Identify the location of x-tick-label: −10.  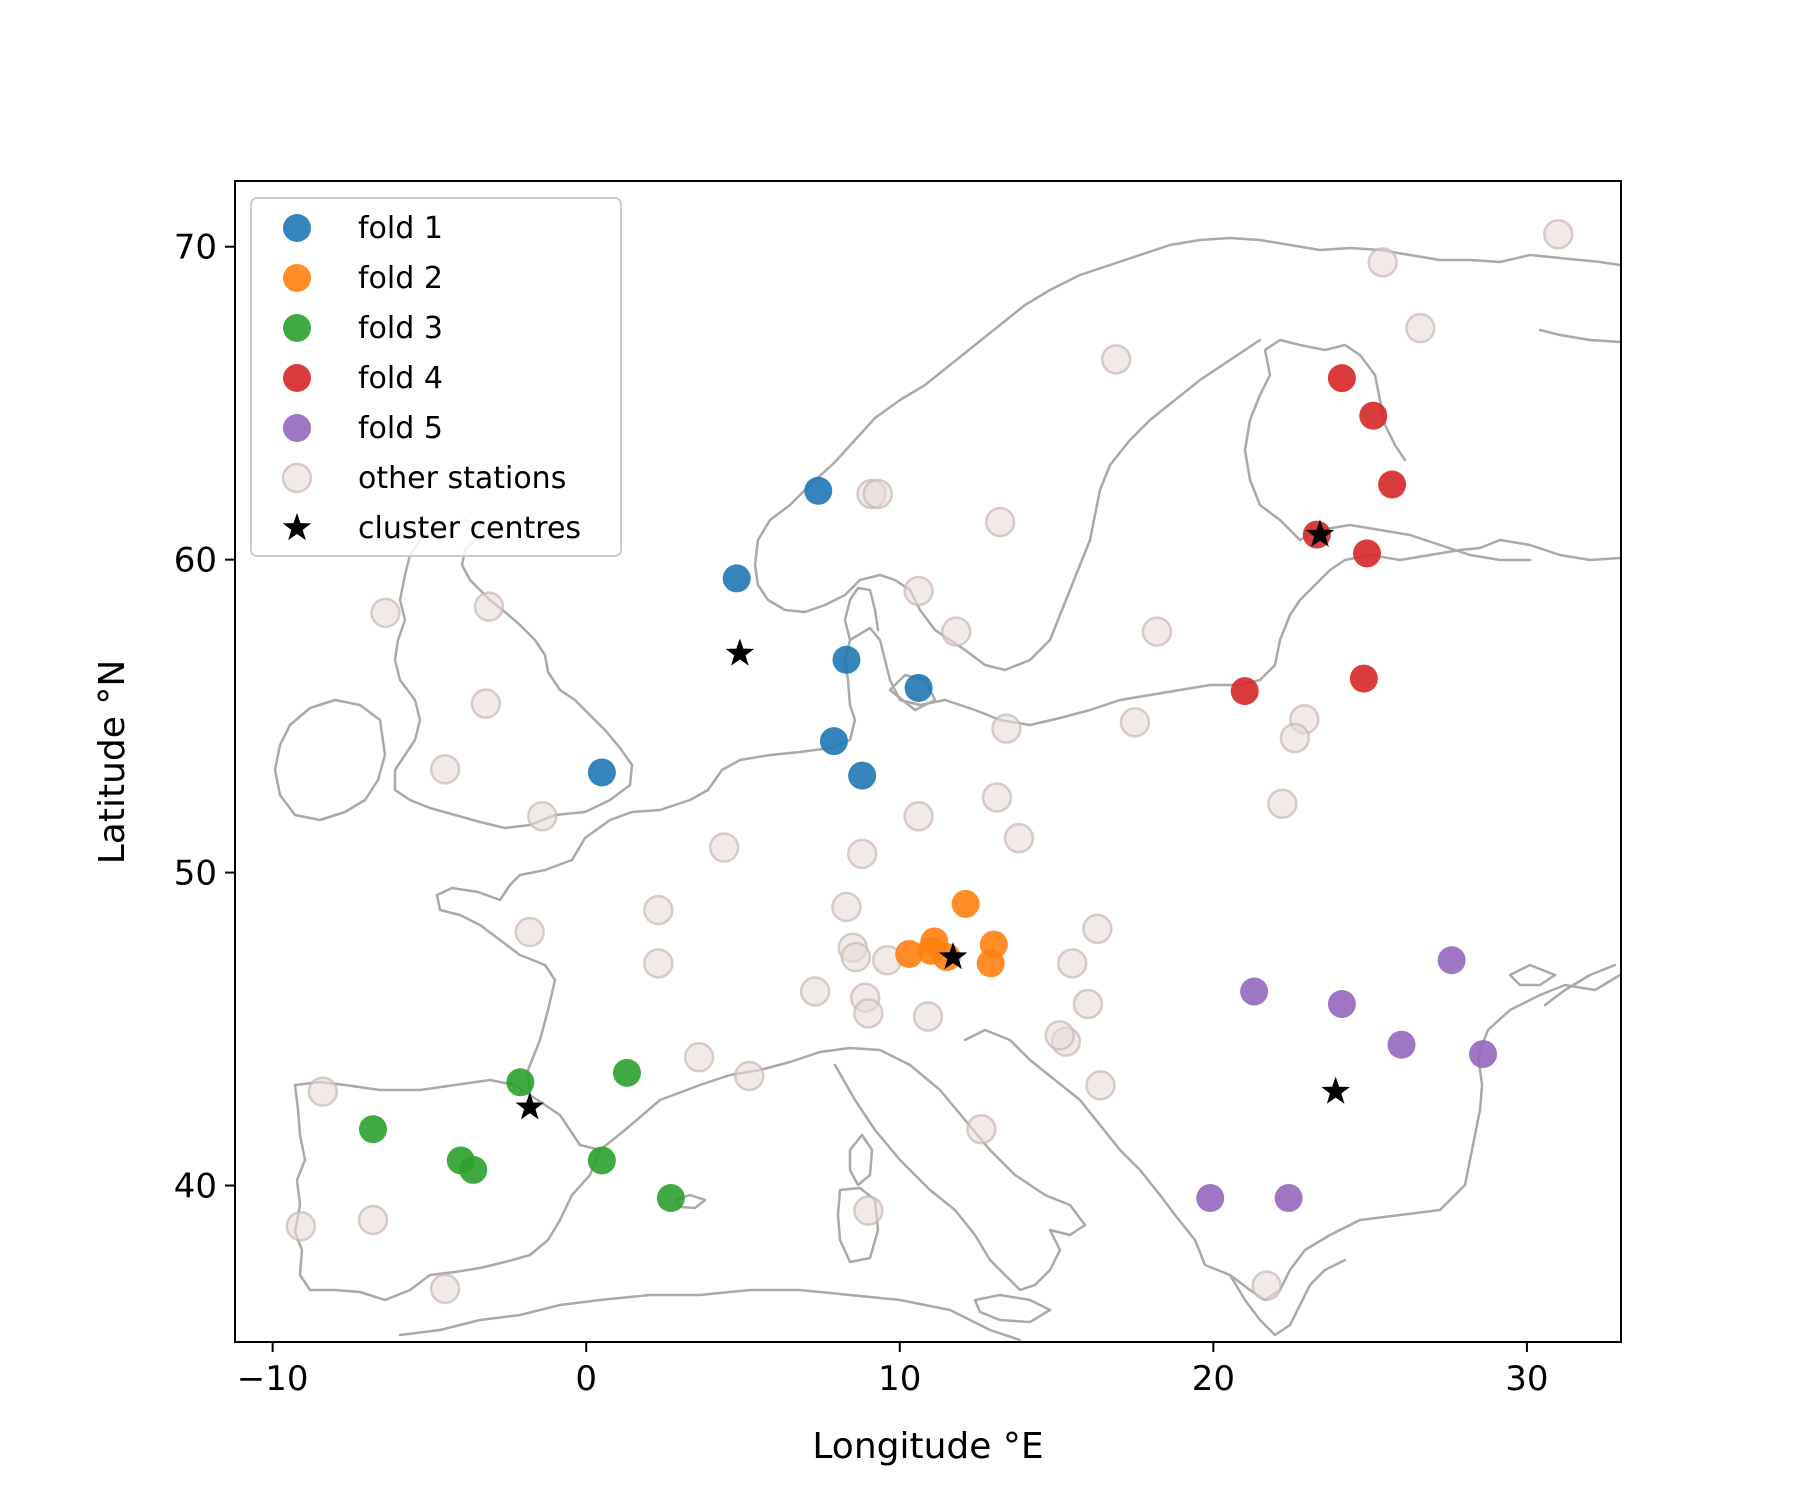
(273, 1379).